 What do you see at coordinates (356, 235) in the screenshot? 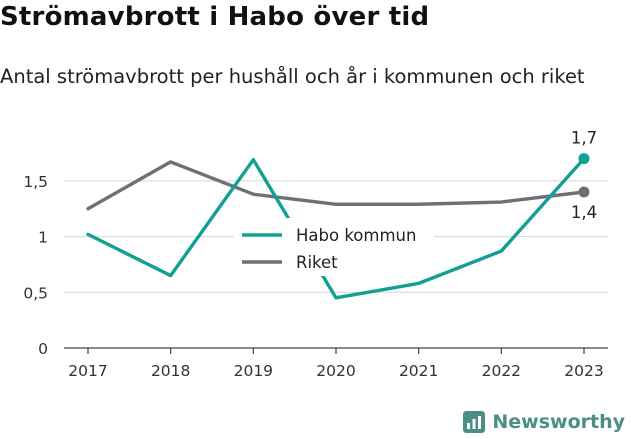
I see `legend-label: Habo kommun` at bounding box center [356, 235].